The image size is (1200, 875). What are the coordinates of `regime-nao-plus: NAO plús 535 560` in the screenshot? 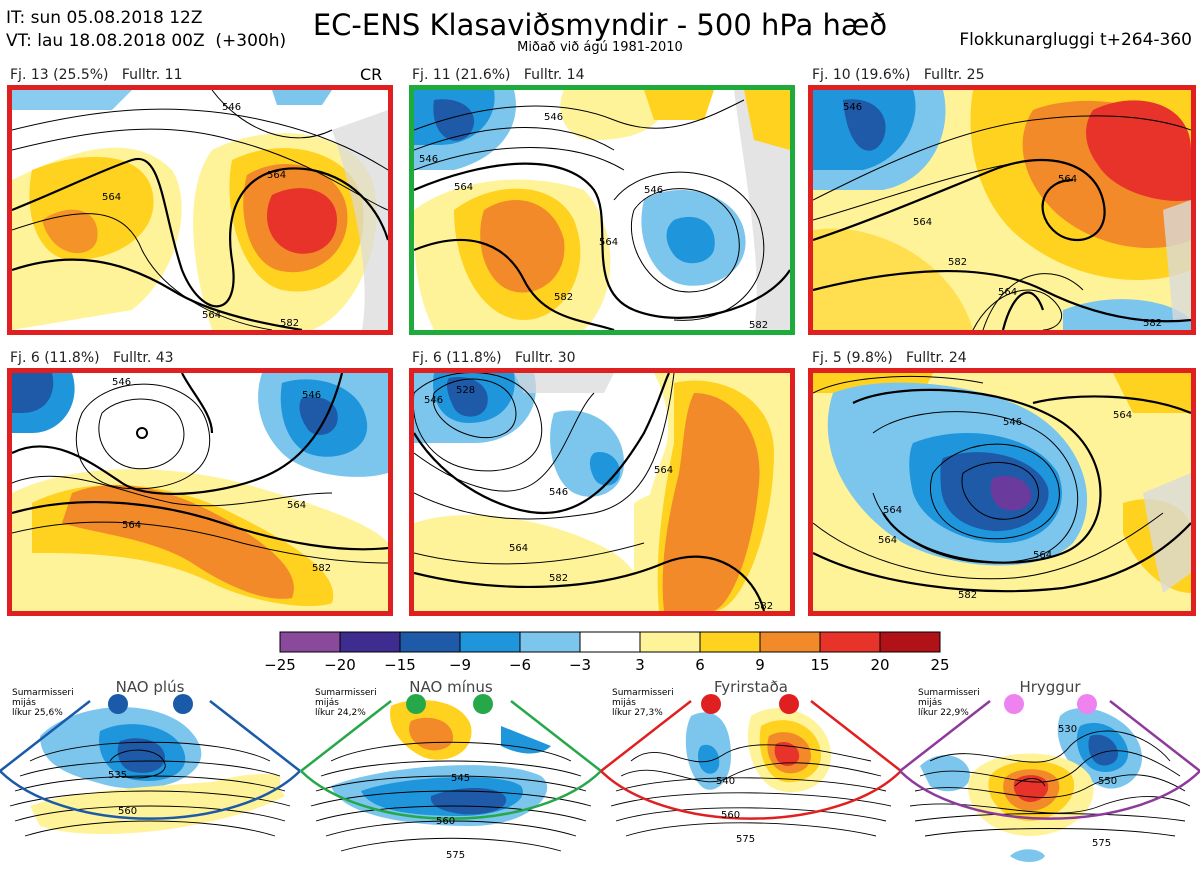 It's located at (150, 773).